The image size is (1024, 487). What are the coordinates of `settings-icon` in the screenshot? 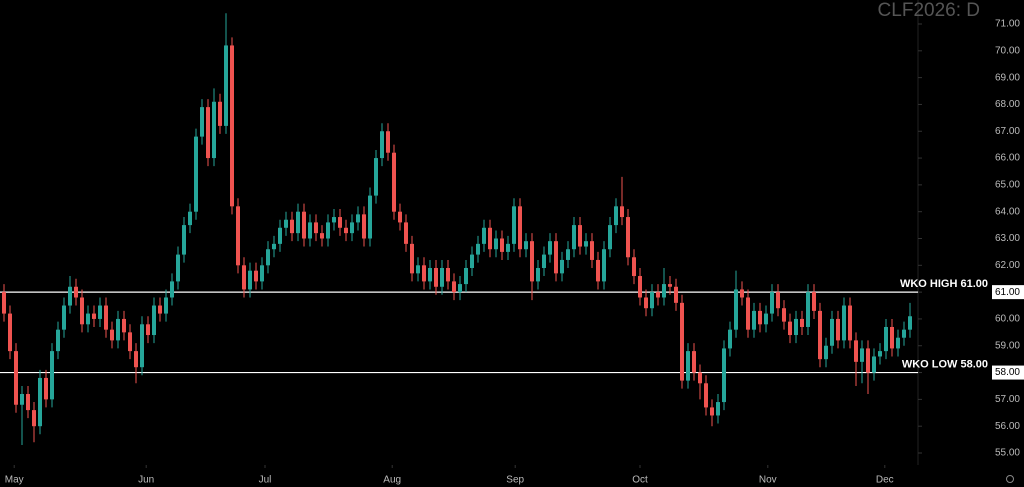 It's located at (1010, 479).